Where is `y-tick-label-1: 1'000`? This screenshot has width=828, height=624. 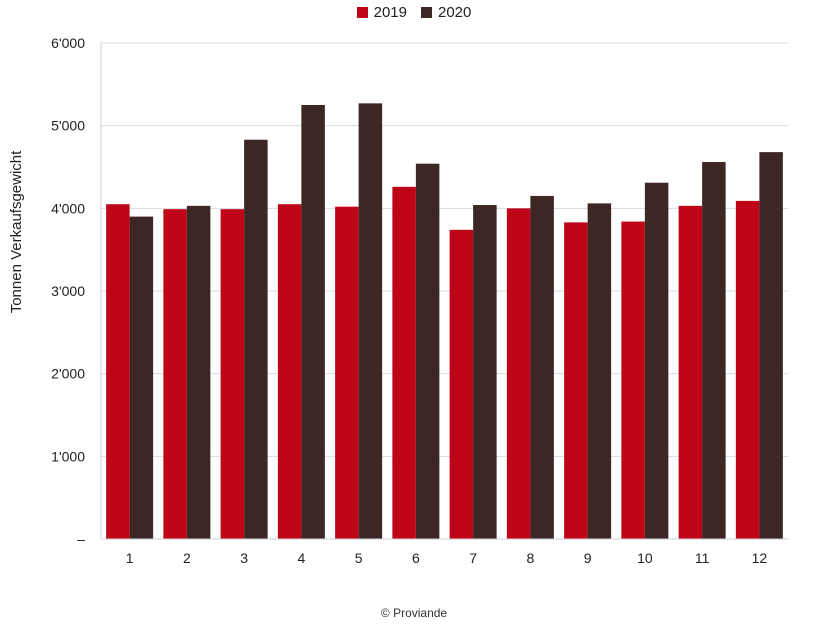 y-tick-label-1: 1'000 is located at coordinates (68, 456).